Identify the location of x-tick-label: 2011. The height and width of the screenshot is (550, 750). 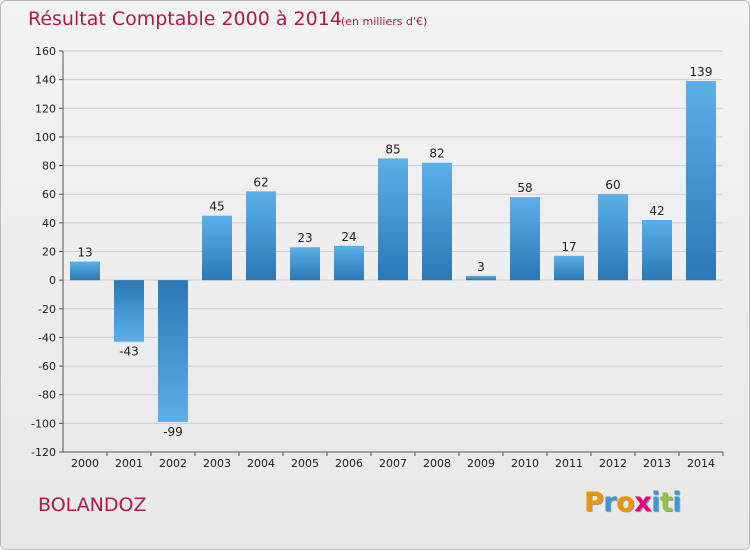
(569, 463).